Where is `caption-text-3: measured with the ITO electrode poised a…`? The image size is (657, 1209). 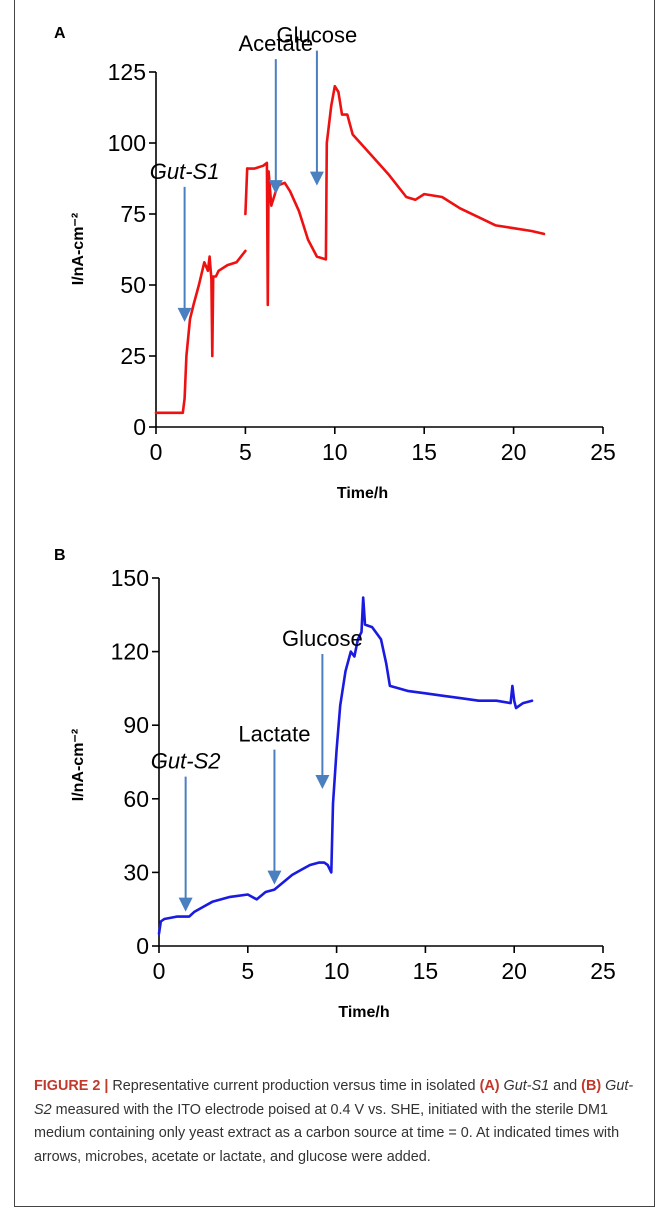 caption-text-3: measured with the ITO electrode poised a… is located at coordinates (327, 1133).